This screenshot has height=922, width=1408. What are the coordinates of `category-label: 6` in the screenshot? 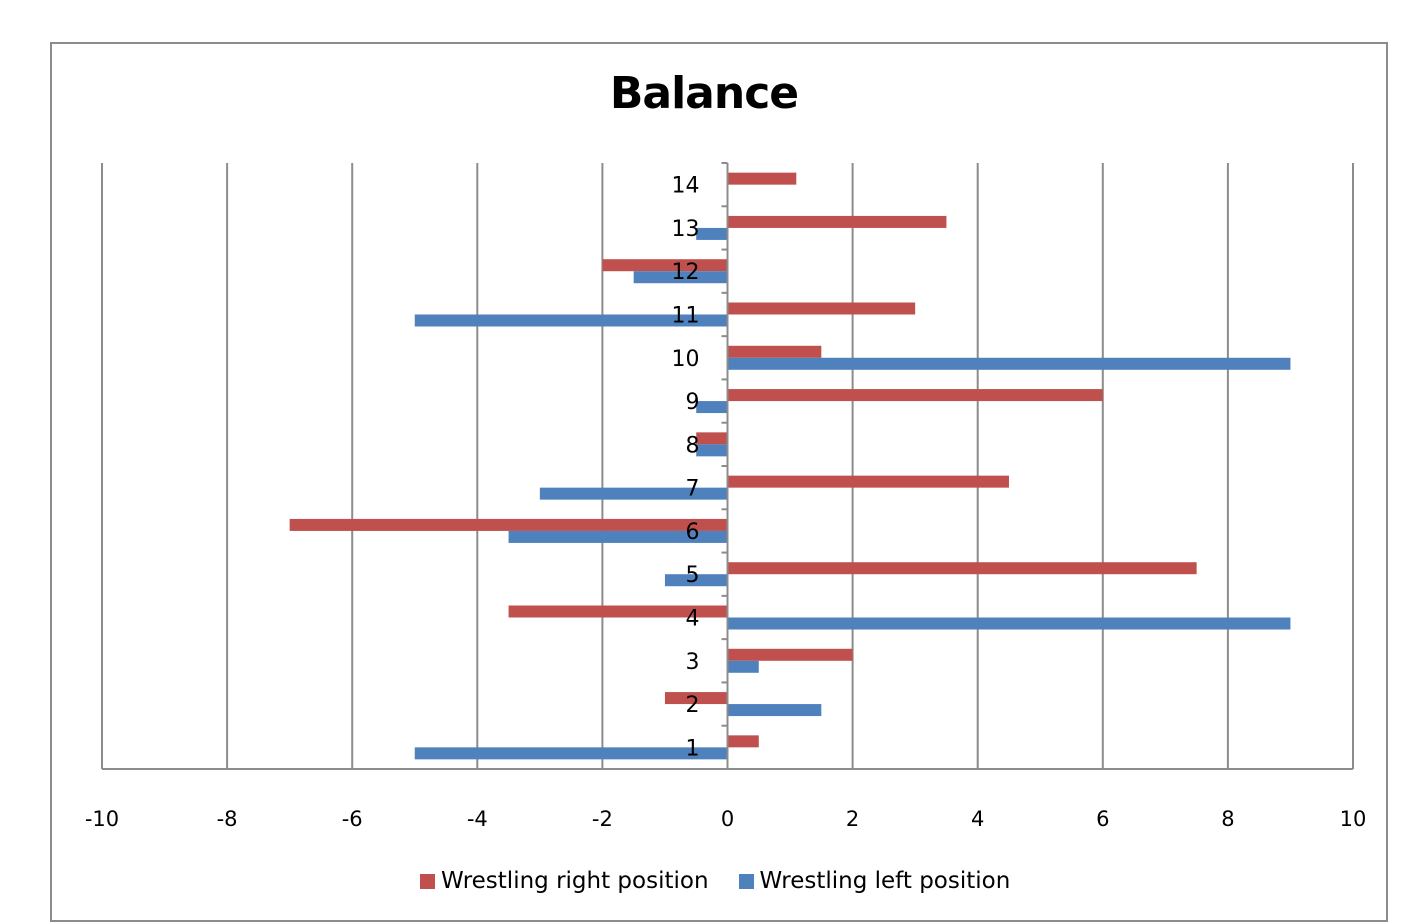 It's located at (693, 532).